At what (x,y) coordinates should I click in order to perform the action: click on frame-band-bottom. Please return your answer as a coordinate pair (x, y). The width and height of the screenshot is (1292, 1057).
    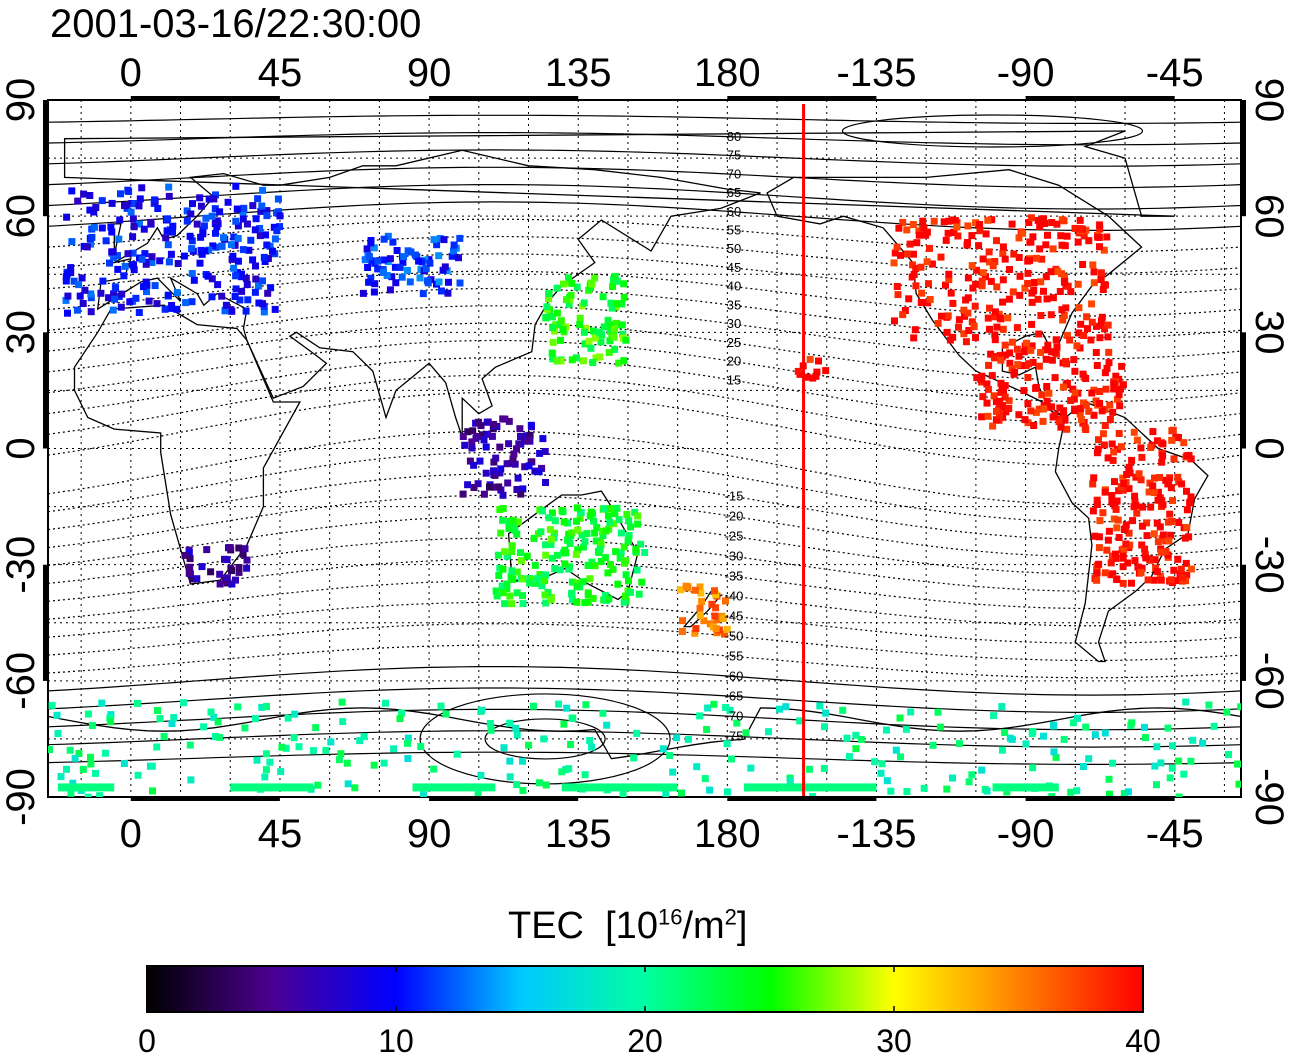
    Looking at the image, I should click on (1100, 798).